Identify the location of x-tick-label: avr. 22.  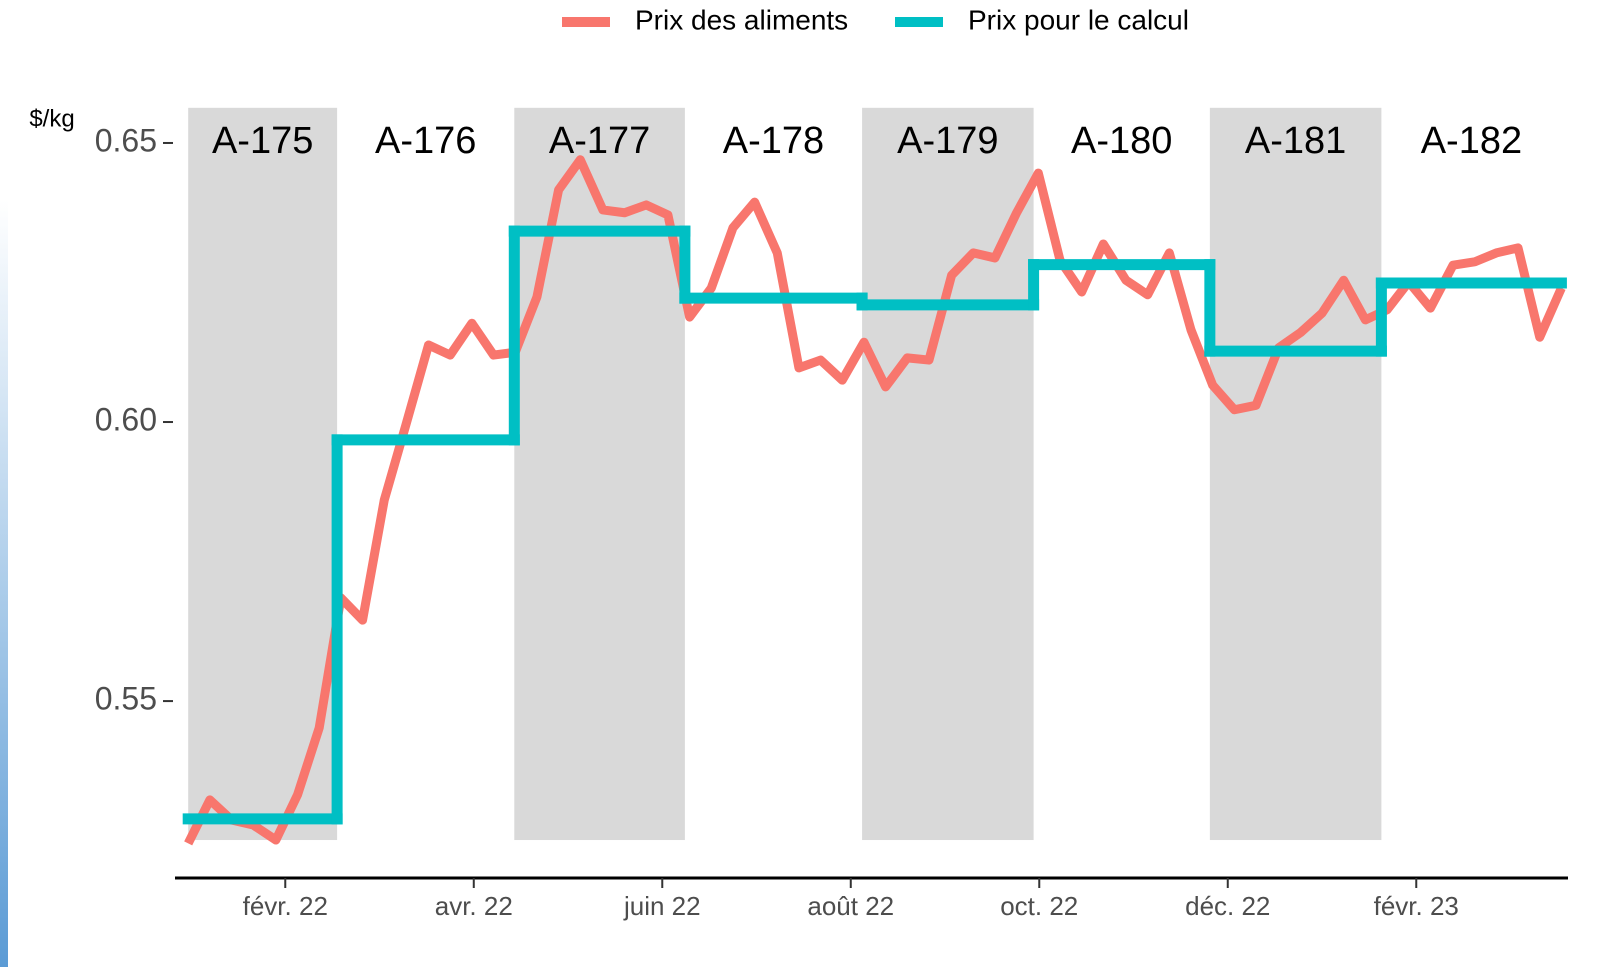
(474, 906).